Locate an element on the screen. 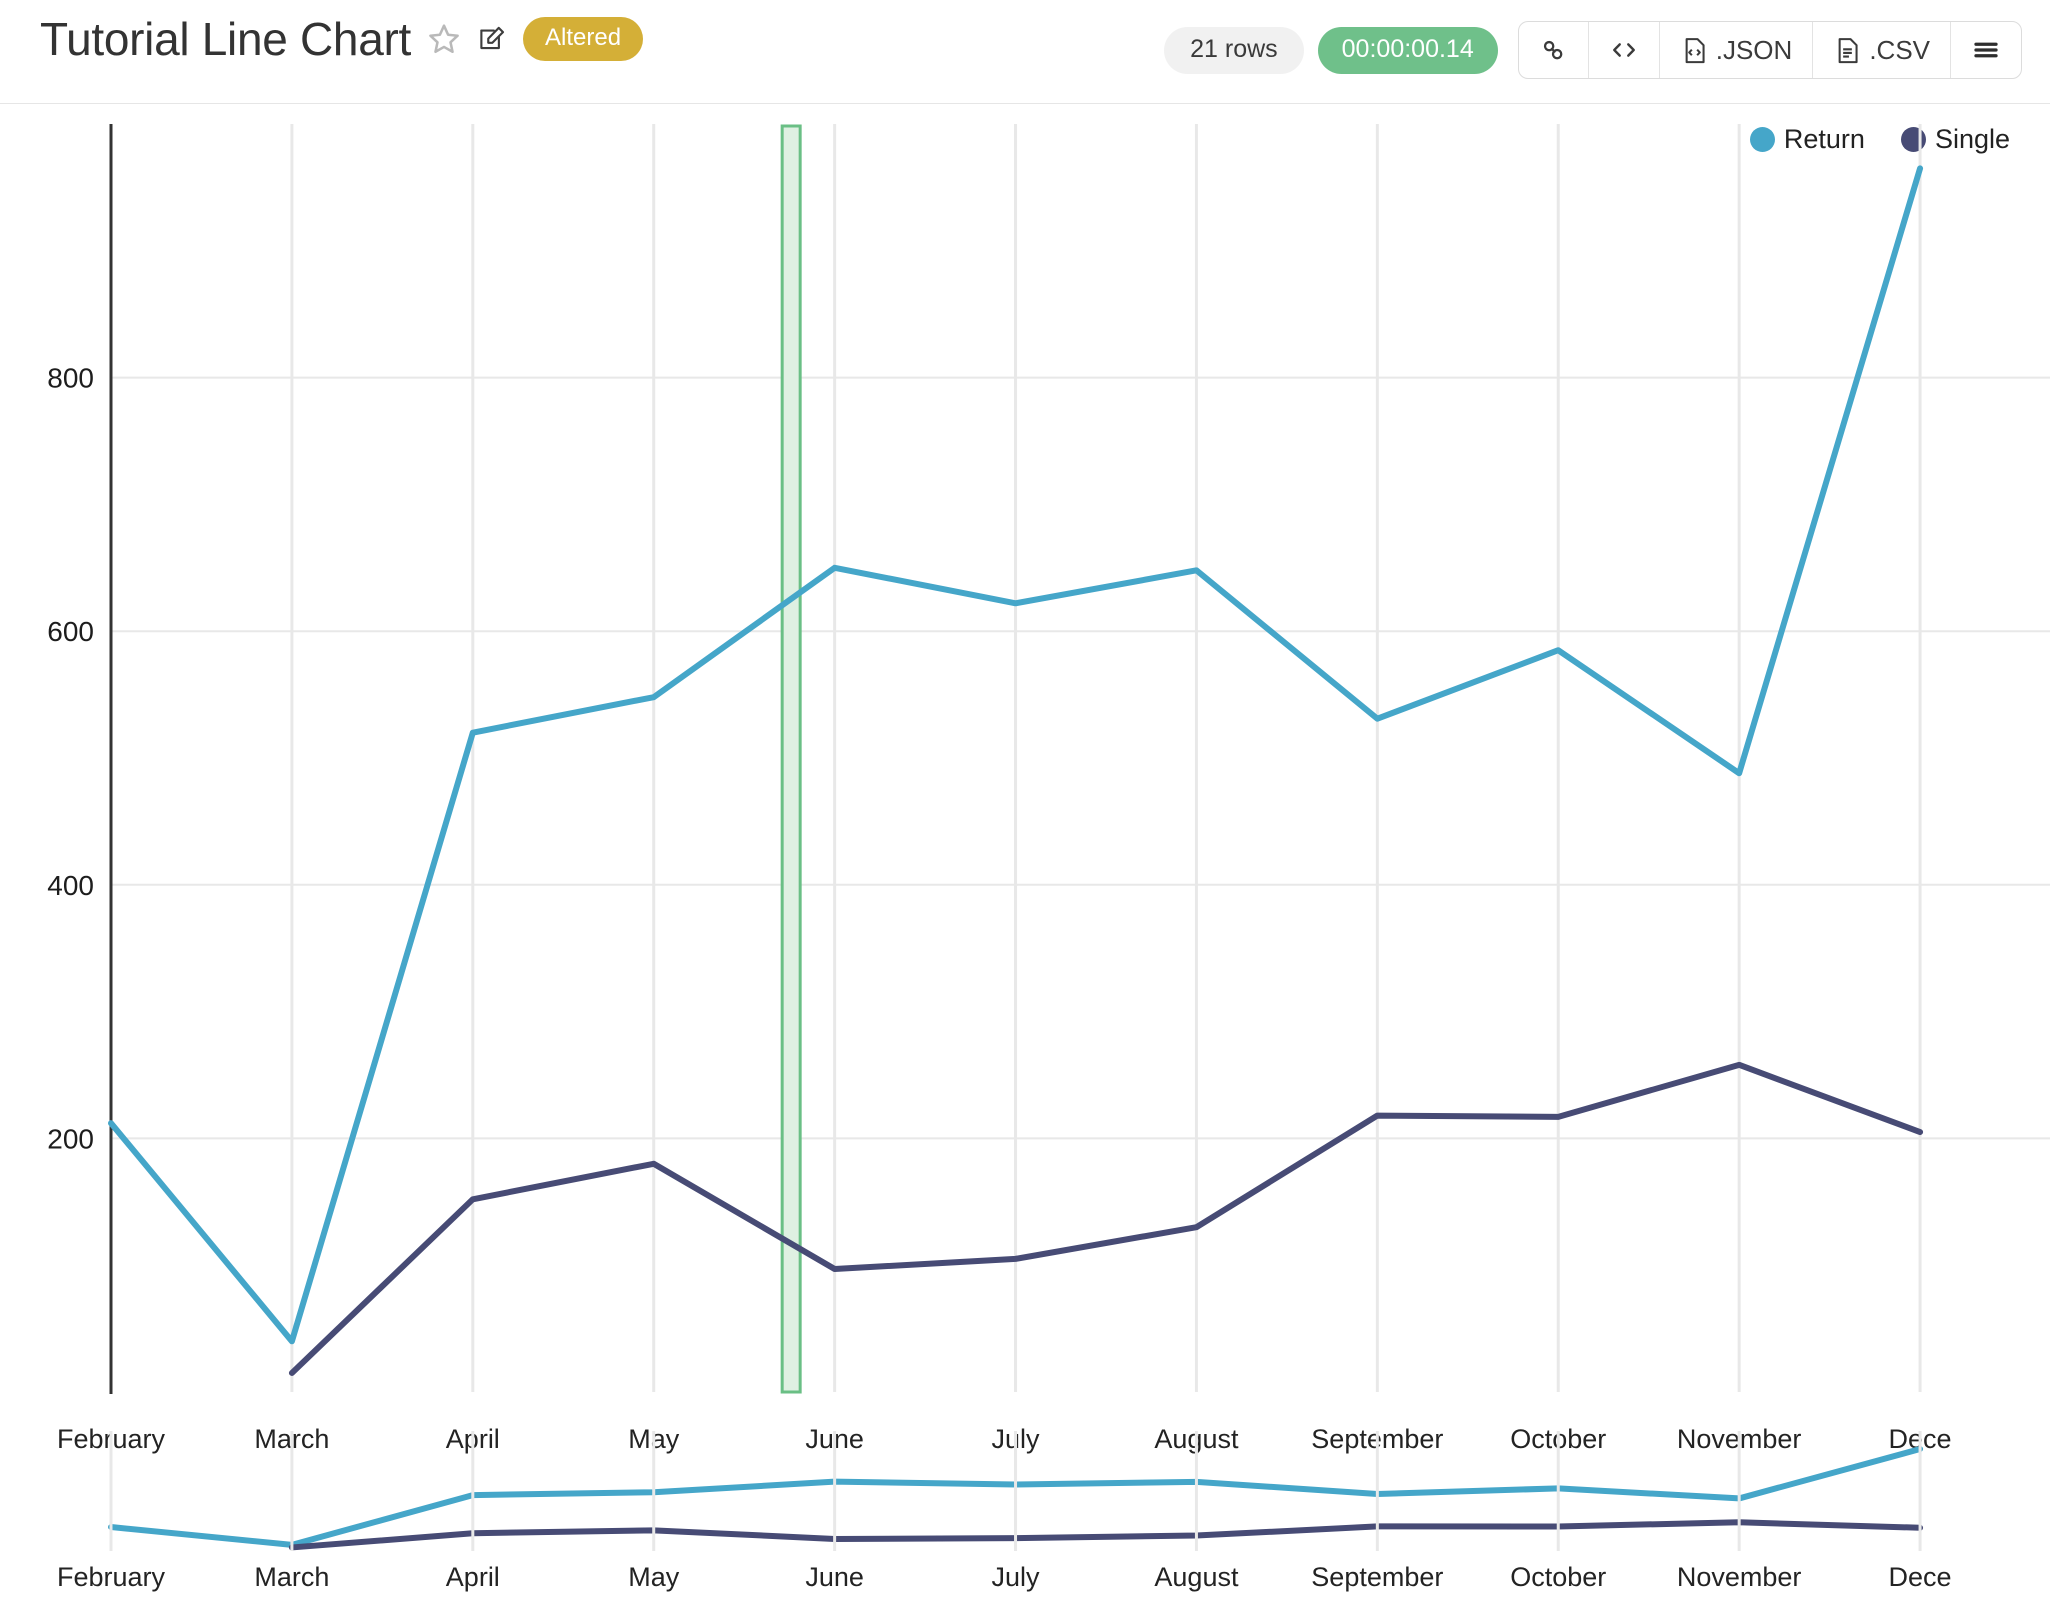 The height and width of the screenshot is (1598, 2050). json-file-icon is located at coordinates (1694, 50).